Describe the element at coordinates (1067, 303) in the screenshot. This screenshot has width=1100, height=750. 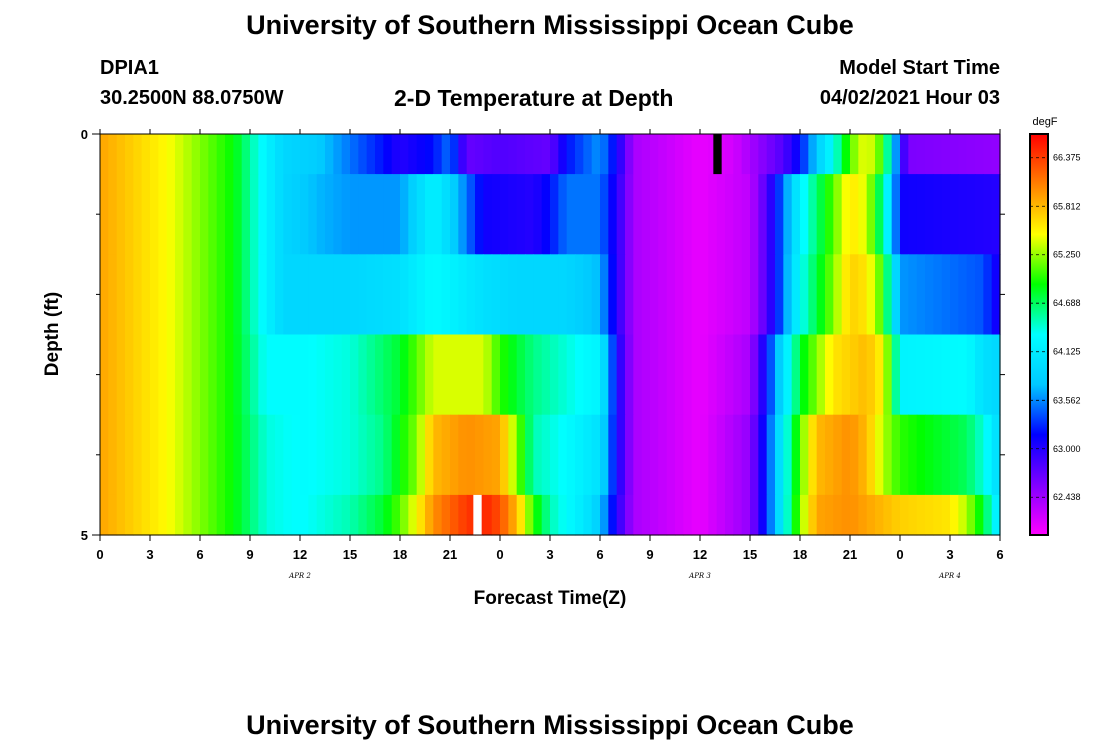
I see `colorbar-tick-label: 64.688` at that location.